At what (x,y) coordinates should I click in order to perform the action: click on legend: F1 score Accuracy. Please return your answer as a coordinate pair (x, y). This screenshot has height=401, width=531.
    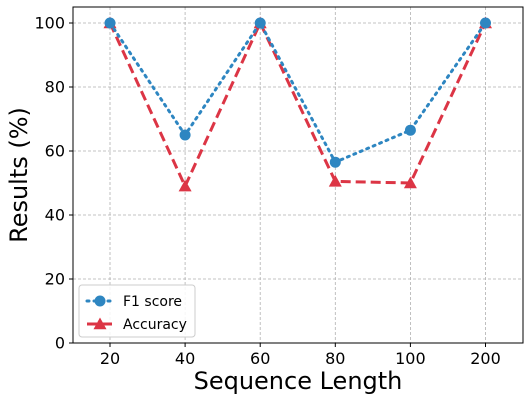
    Looking at the image, I should click on (137, 311).